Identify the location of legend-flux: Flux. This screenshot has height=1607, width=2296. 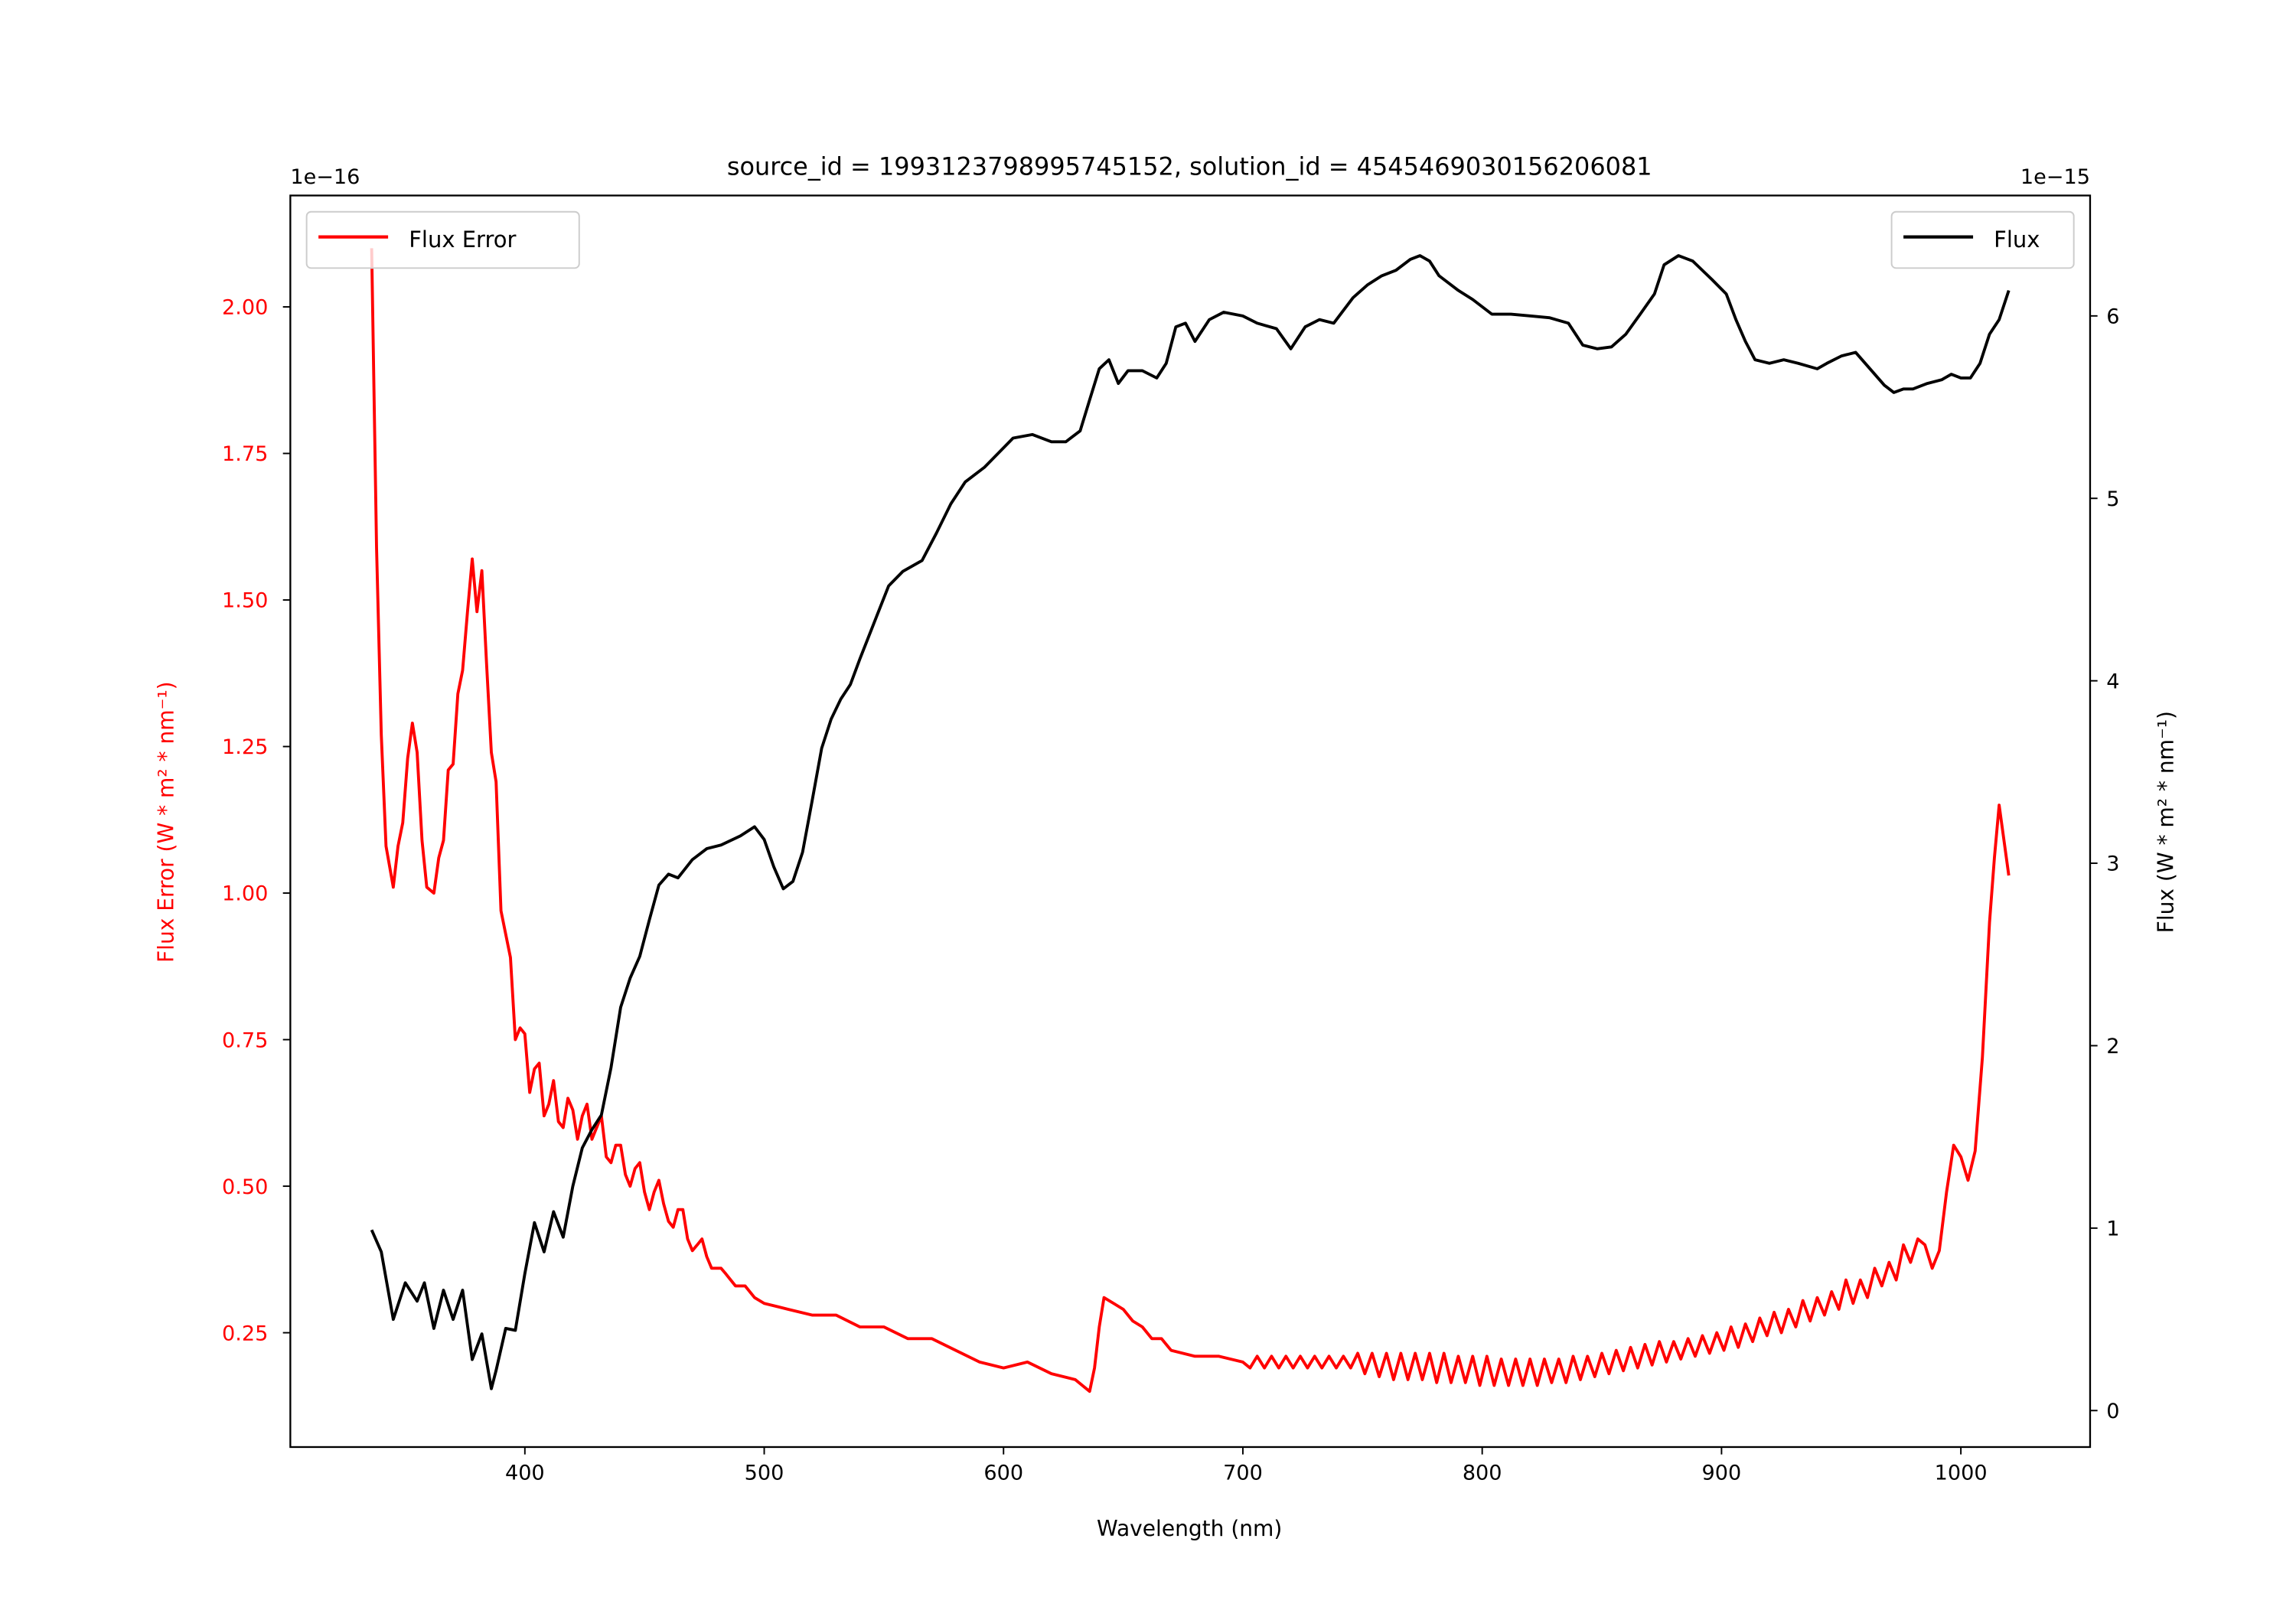
(1982, 239).